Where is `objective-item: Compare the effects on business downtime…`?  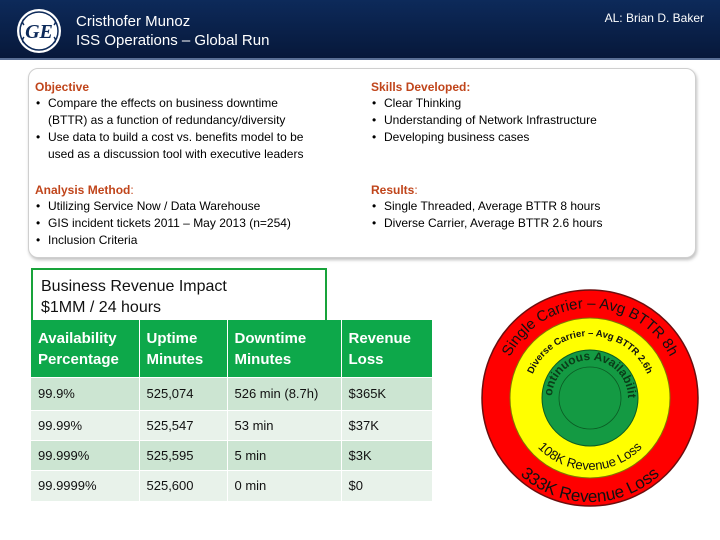 objective-item: Compare the effects on business downtime… is located at coordinates (169, 112).